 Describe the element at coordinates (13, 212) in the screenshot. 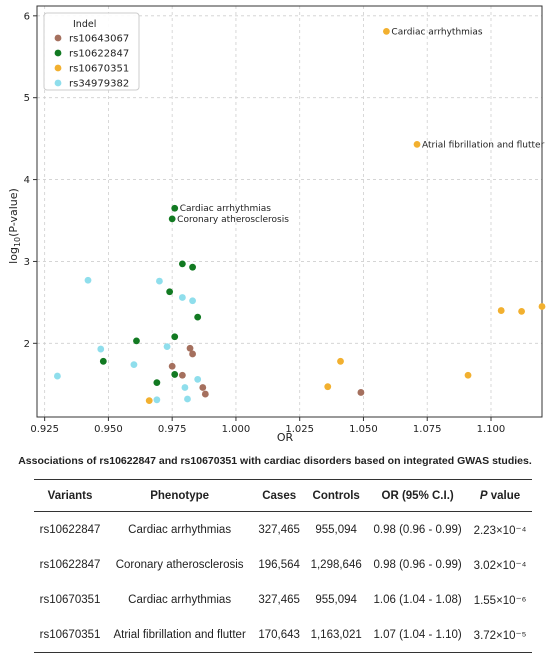

I see `y-axis-label-rest: (P-value)` at that location.